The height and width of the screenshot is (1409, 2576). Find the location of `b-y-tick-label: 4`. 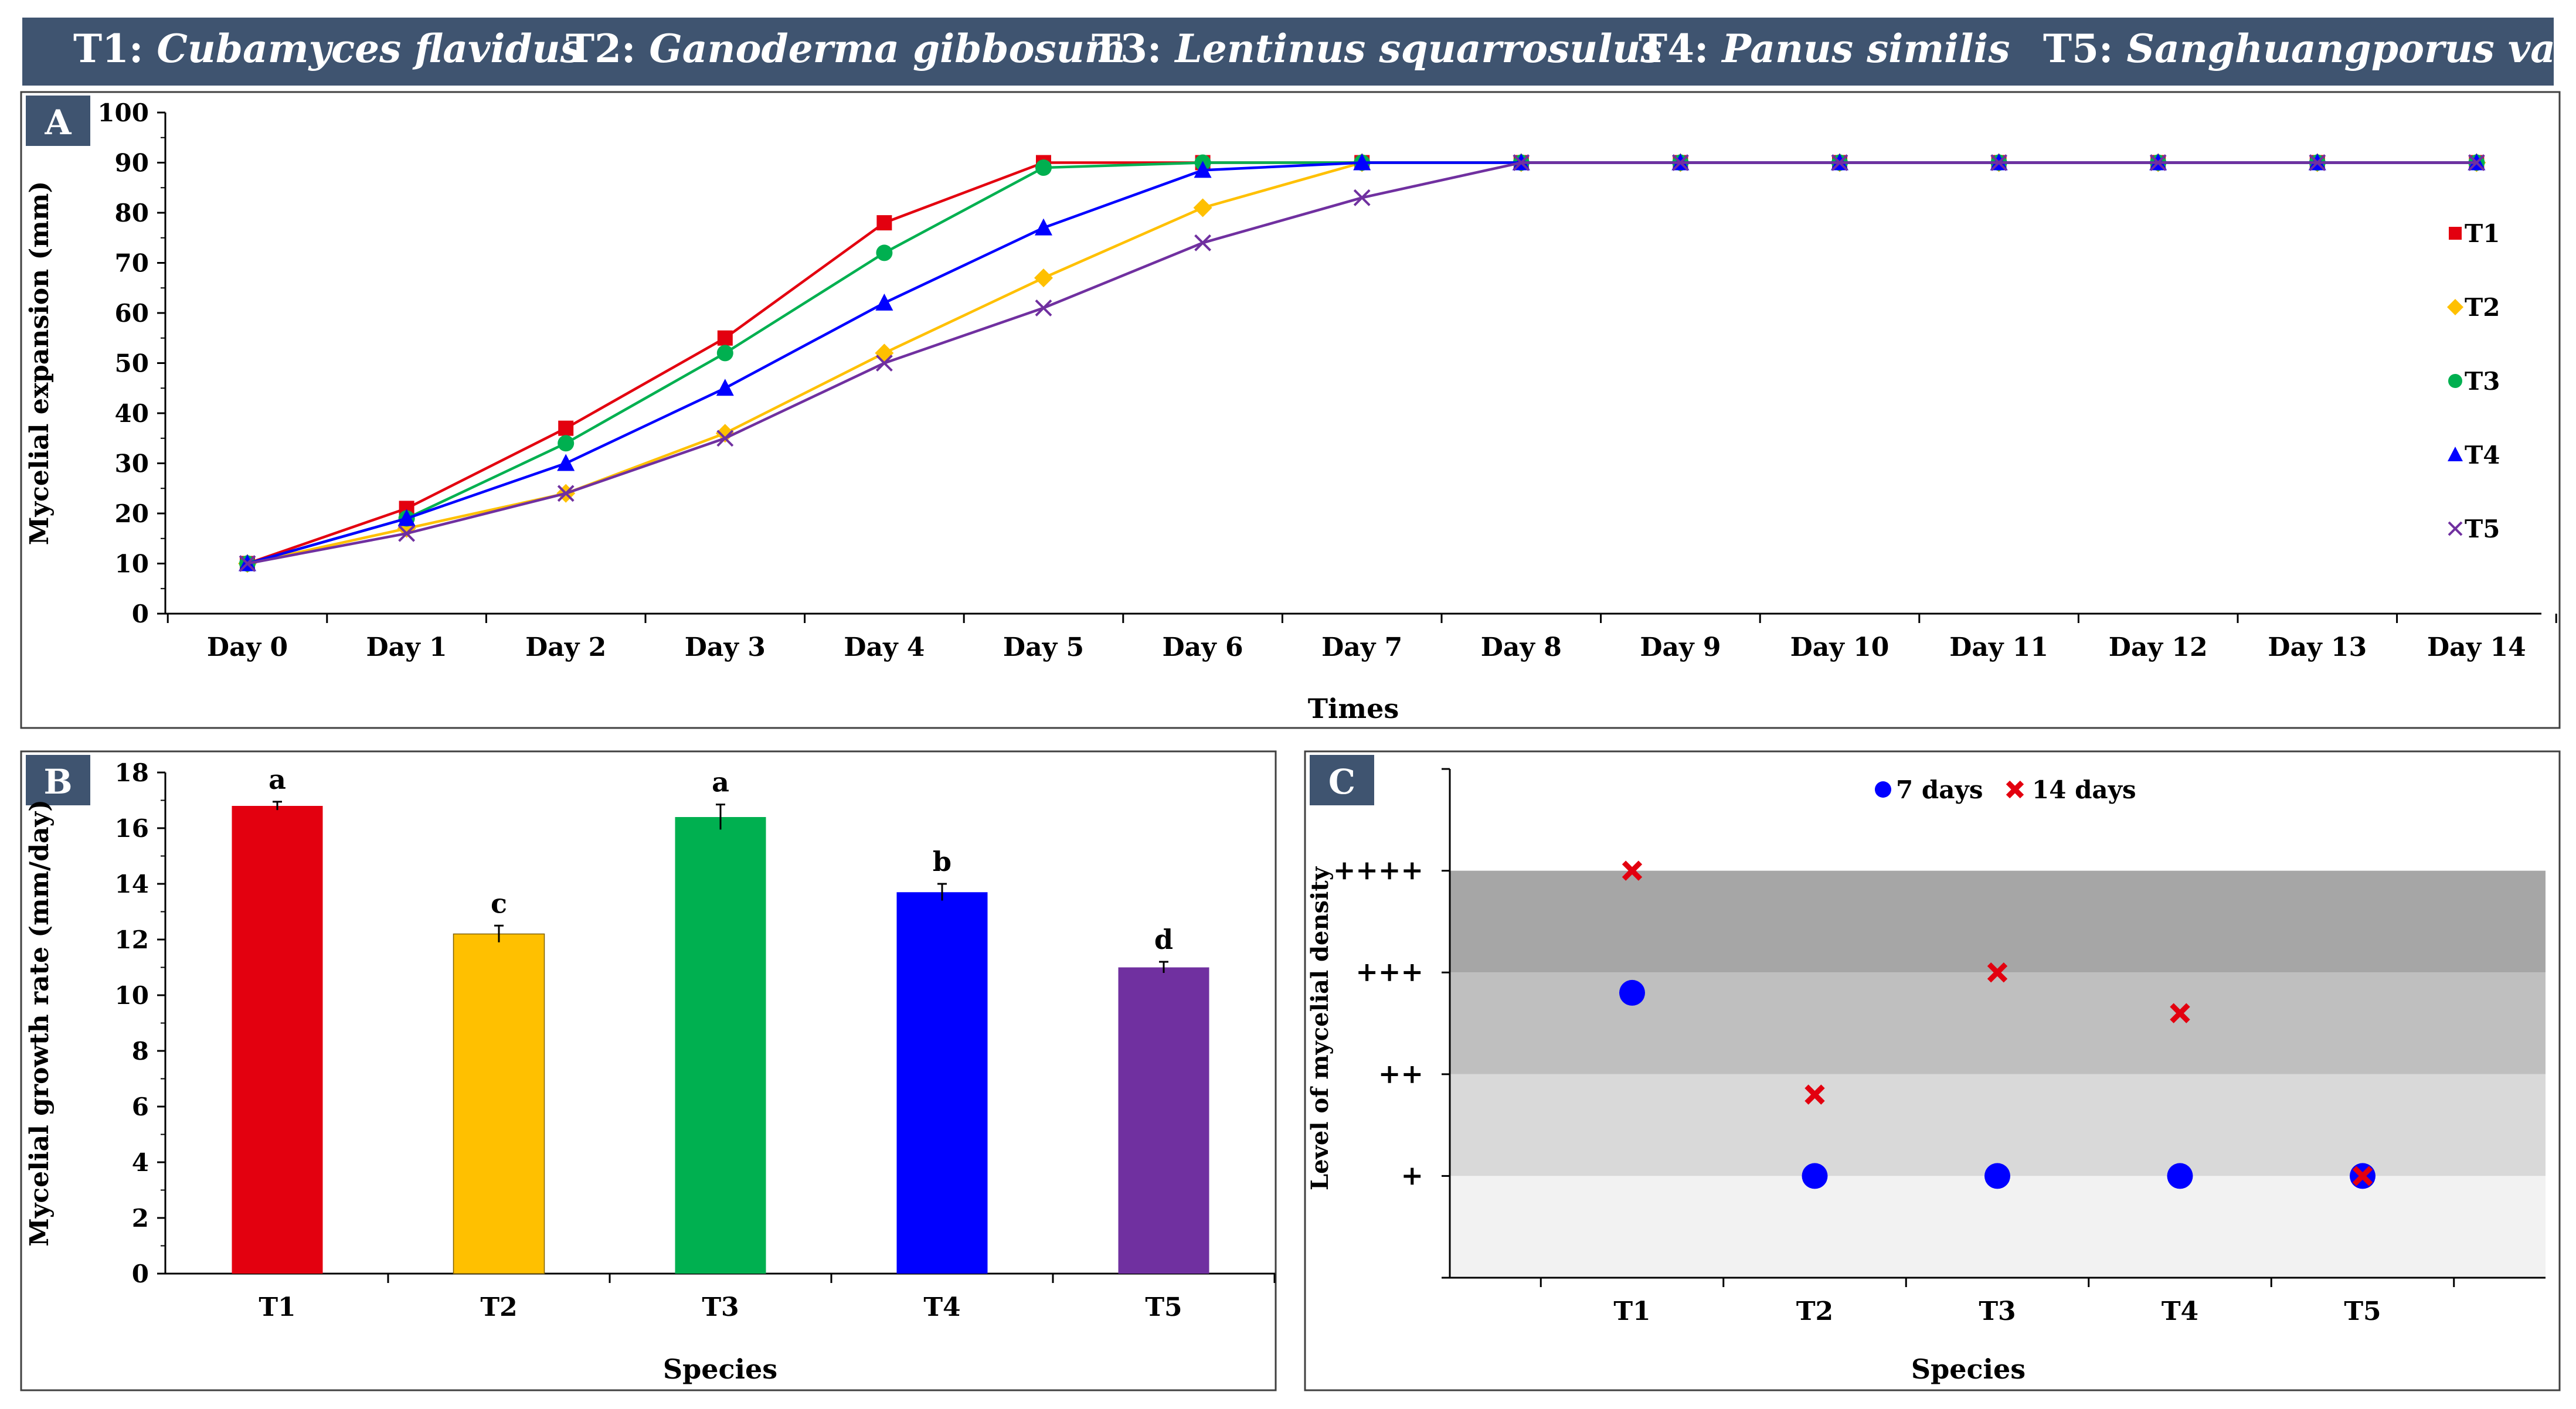

b-y-tick-label: 4 is located at coordinates (140, 1162).